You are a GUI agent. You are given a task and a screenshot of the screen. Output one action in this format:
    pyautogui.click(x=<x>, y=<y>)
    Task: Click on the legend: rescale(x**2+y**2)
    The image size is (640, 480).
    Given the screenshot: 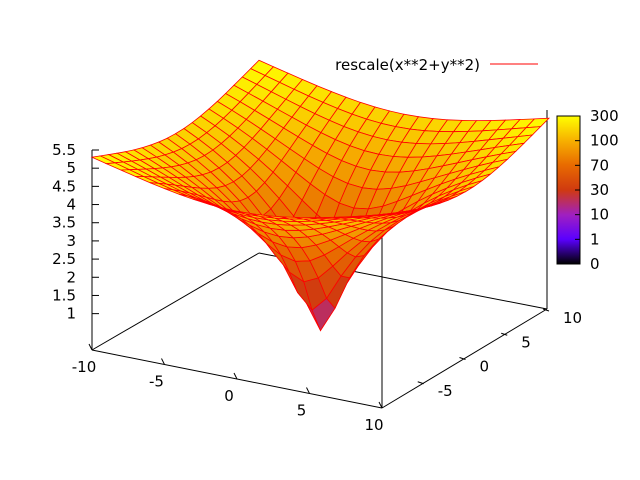 What is the action you would take?
    pyautogui.click(x=436, y=65)
    